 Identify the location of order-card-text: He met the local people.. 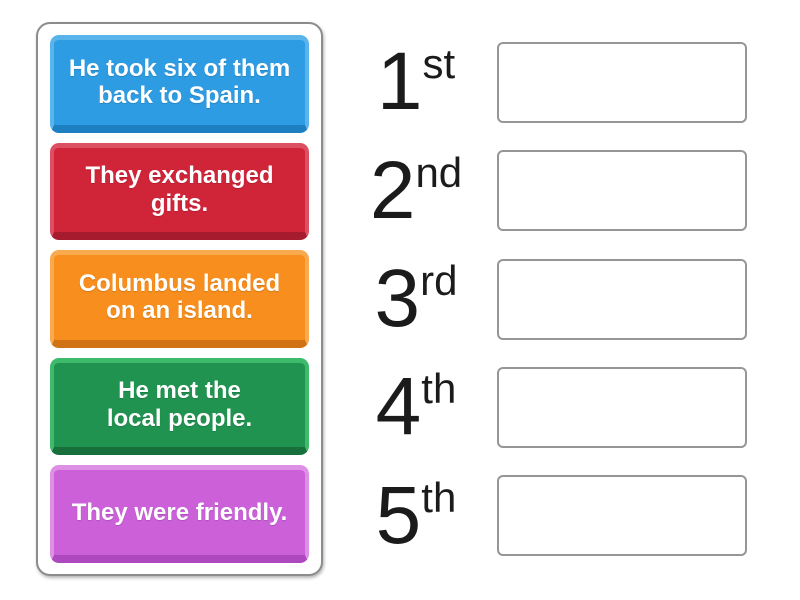
(179, 405).